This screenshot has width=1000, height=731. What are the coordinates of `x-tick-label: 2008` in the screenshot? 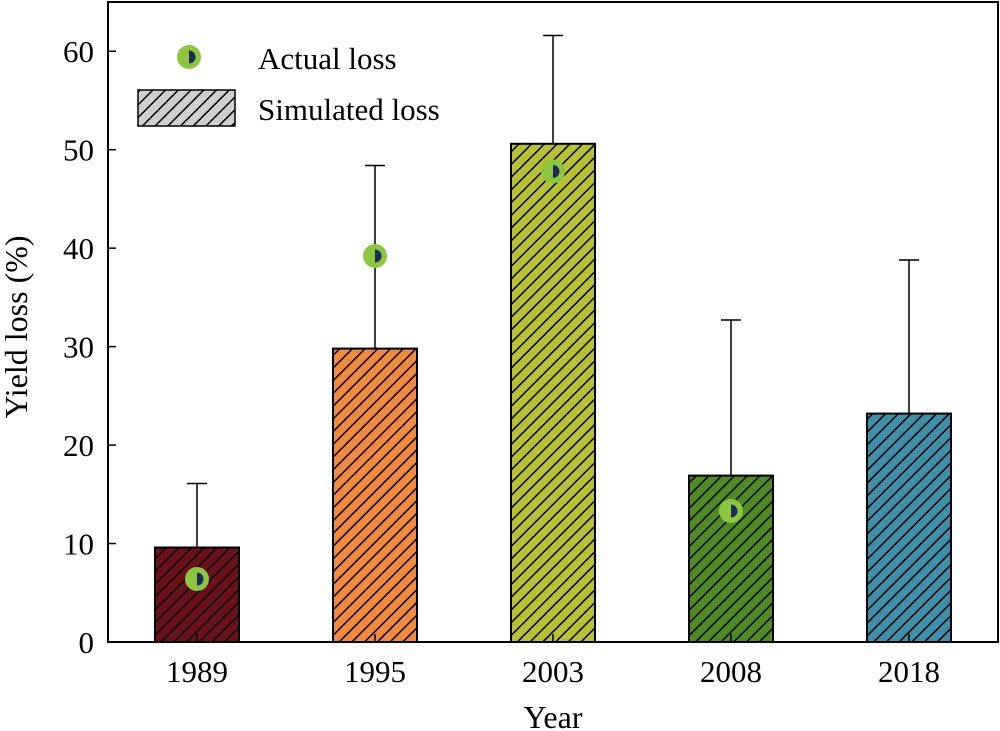 It's located at (731, 671).